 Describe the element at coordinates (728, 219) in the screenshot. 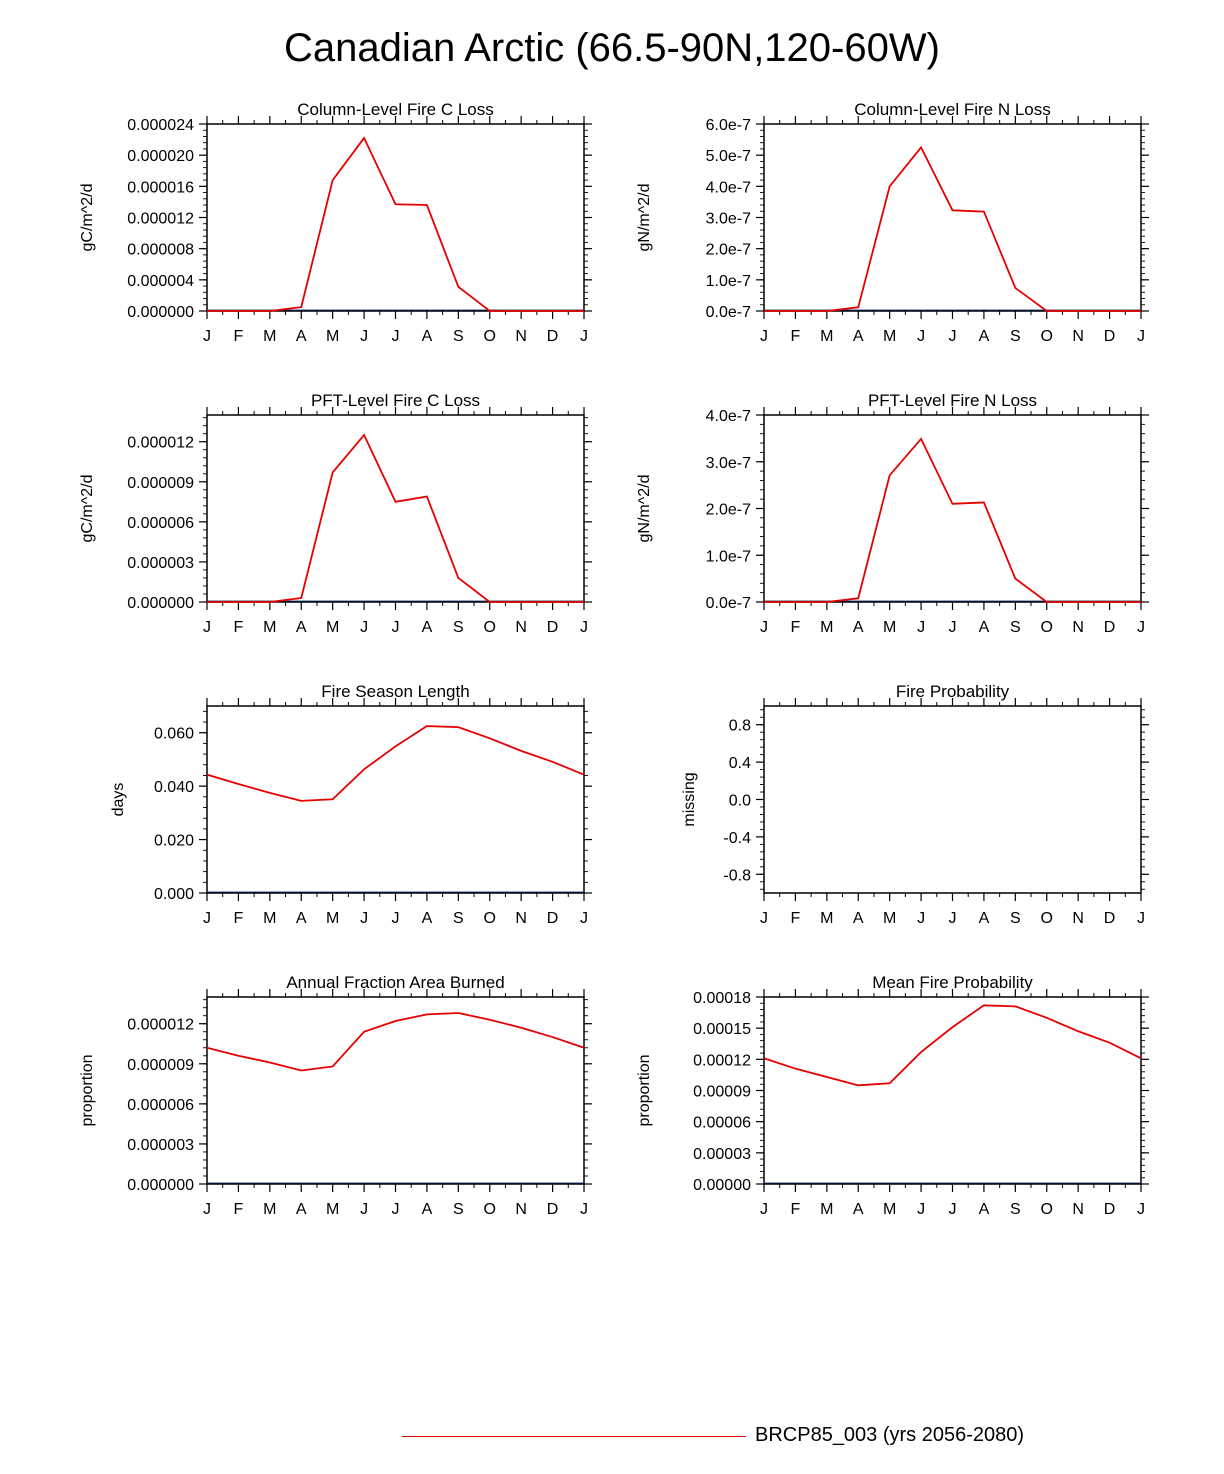

I see `y-tick-label: 3.0e-7` at that location.